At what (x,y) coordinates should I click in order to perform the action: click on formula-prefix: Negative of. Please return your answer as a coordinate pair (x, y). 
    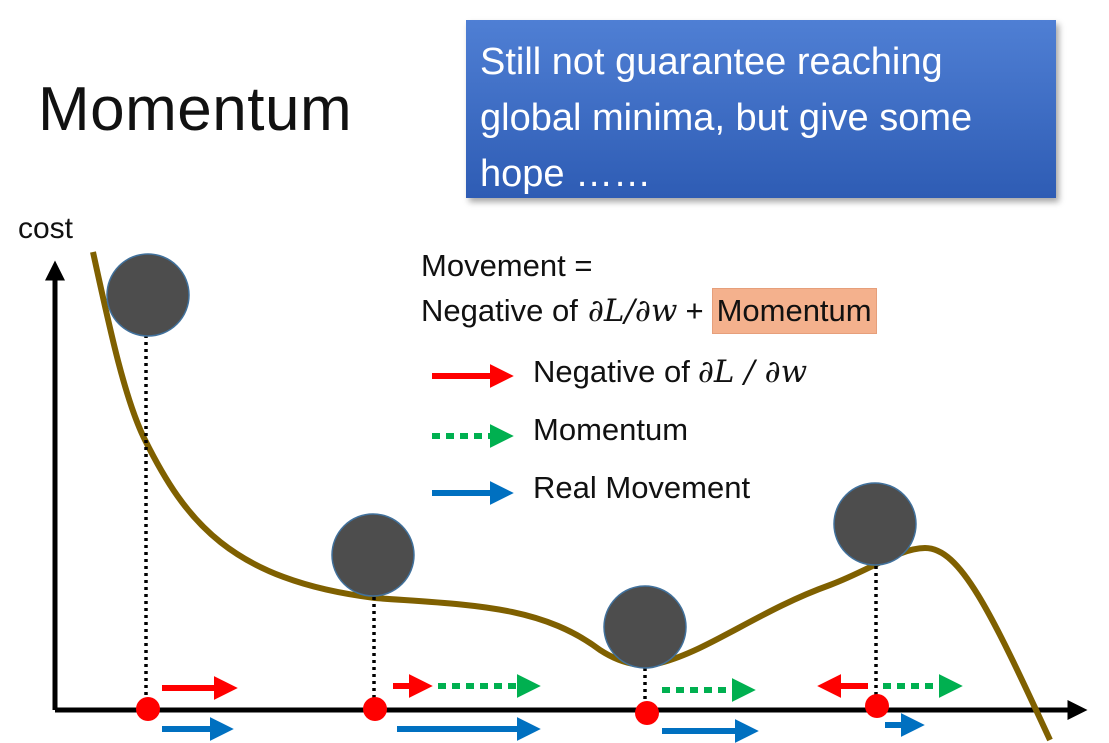
    Looking at the image, I should click on (499, 310).